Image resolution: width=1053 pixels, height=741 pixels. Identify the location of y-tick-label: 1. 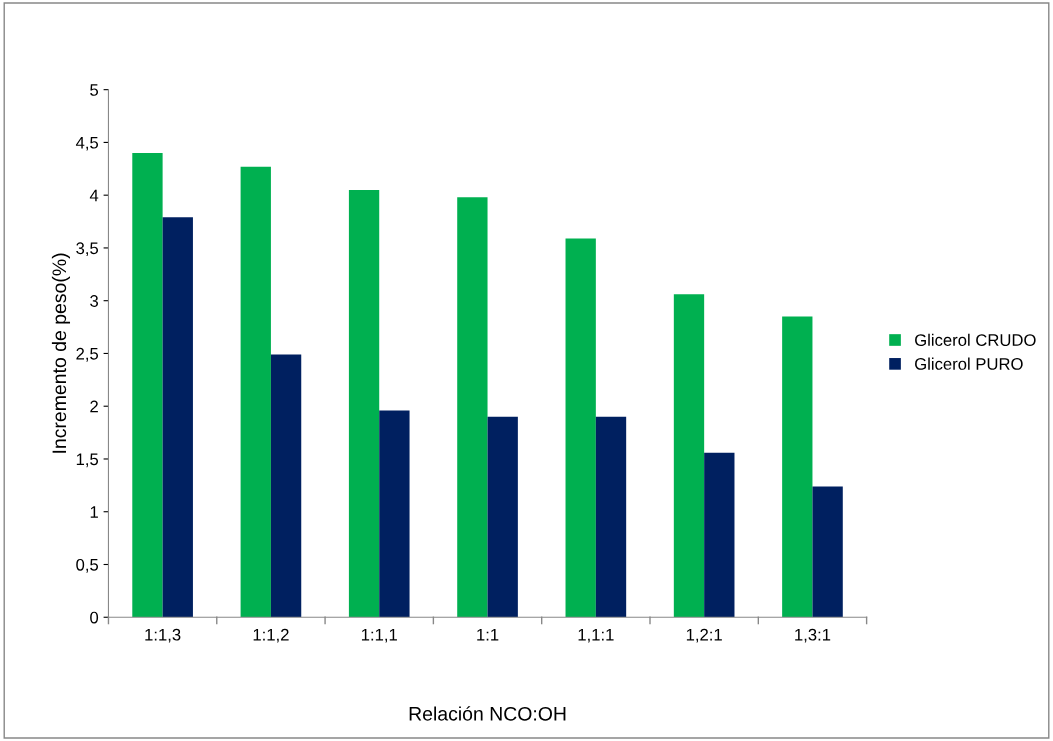
(94, 512).